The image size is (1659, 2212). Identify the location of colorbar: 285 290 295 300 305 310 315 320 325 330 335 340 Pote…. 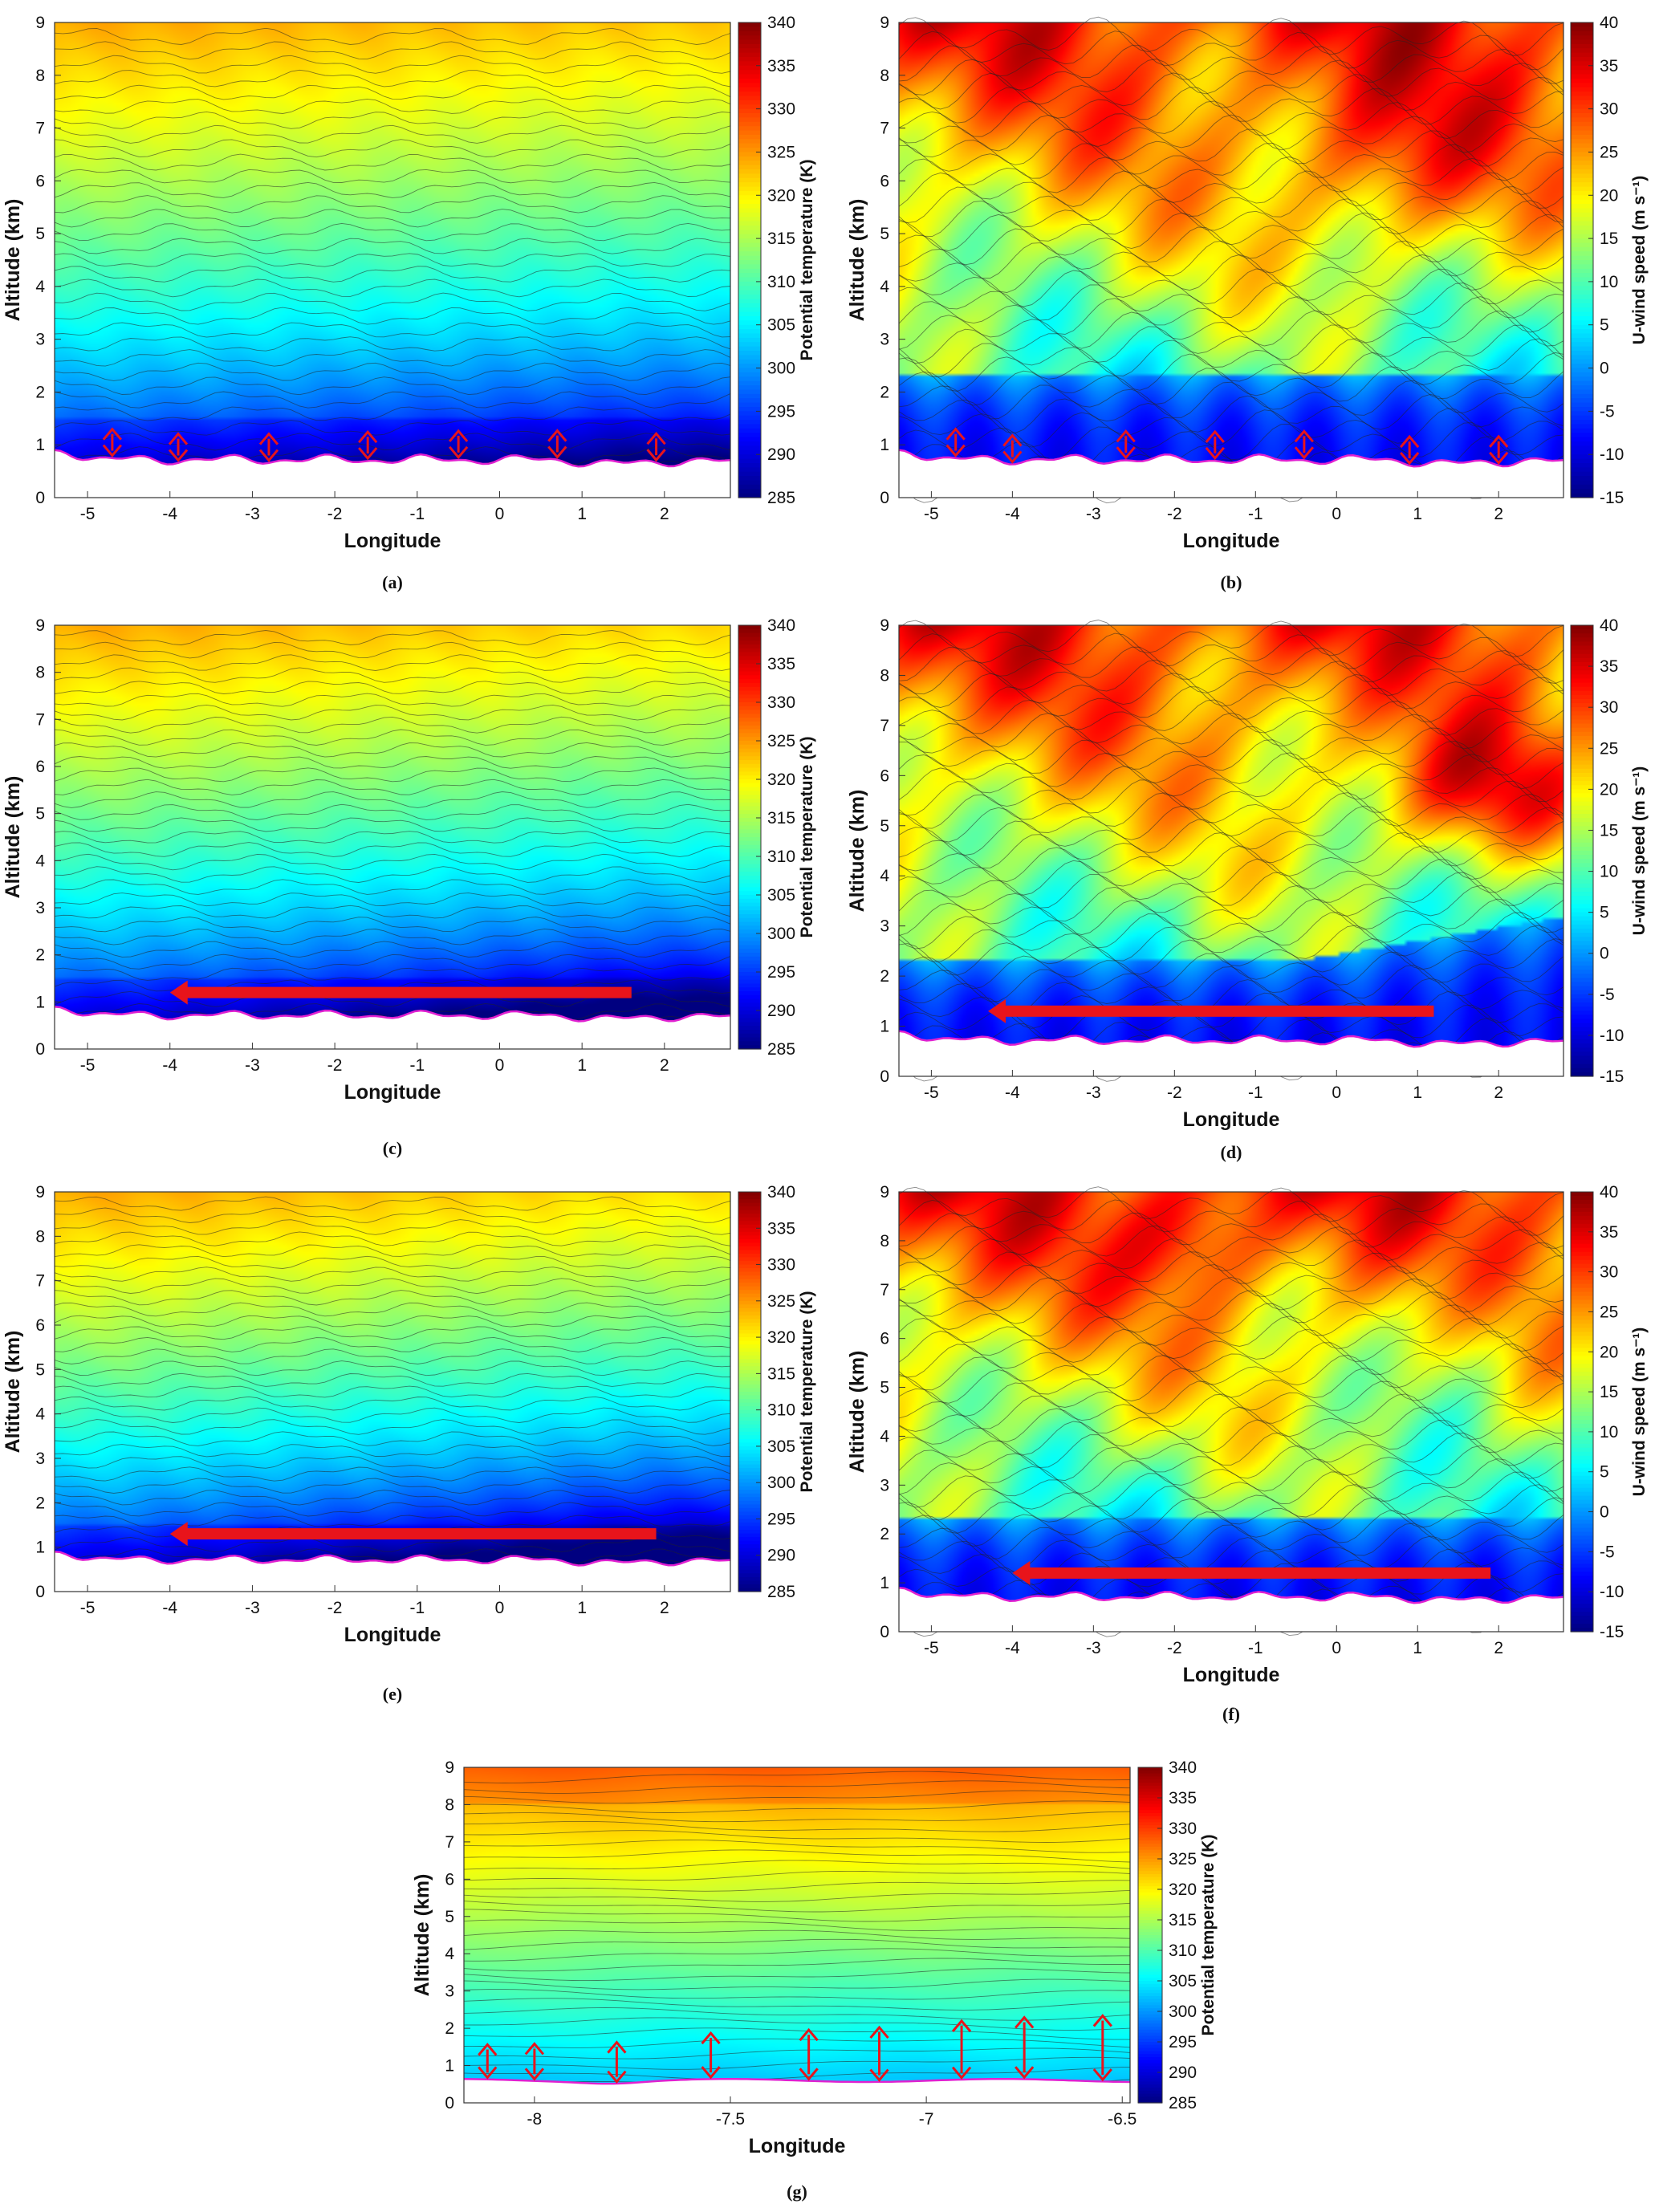
(777, 838).